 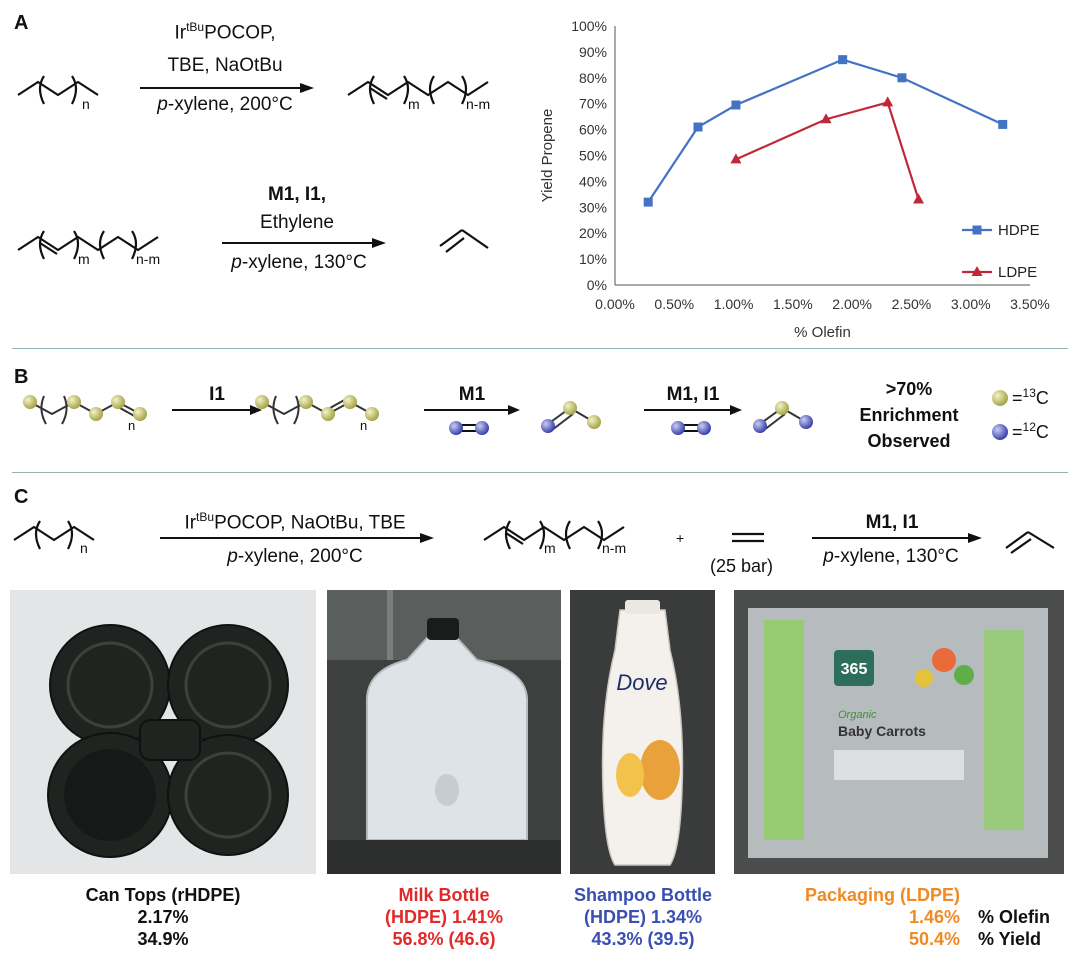 What do you see at coordinates (554, 535) in the screenshot?
I see `olefin-polymer-structure-c` at bounding box center [554, 535].